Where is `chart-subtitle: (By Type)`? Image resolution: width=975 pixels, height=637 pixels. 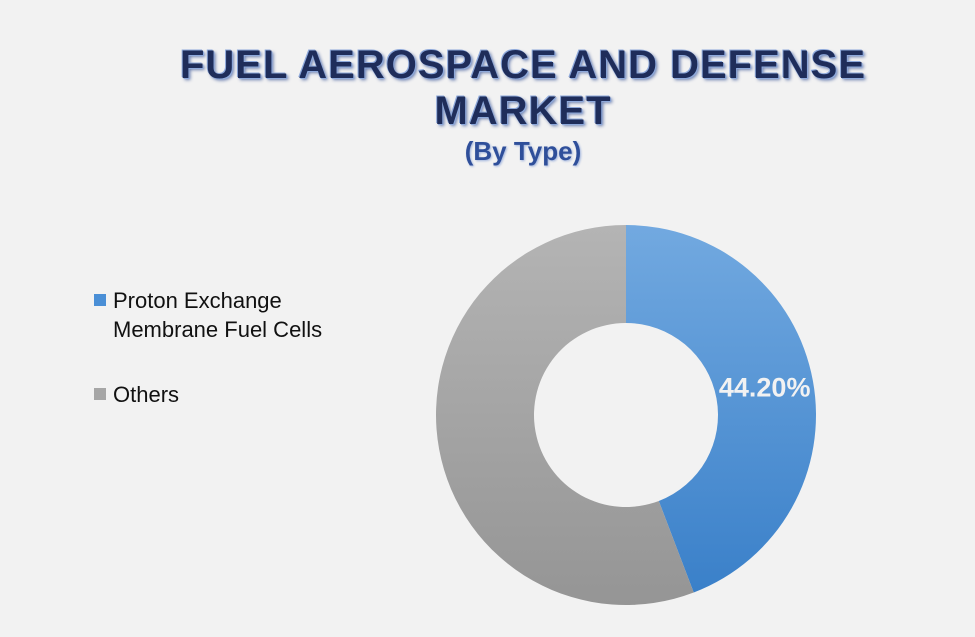 chart-subtitle: (By Type) is located at coordinates (523, 151).